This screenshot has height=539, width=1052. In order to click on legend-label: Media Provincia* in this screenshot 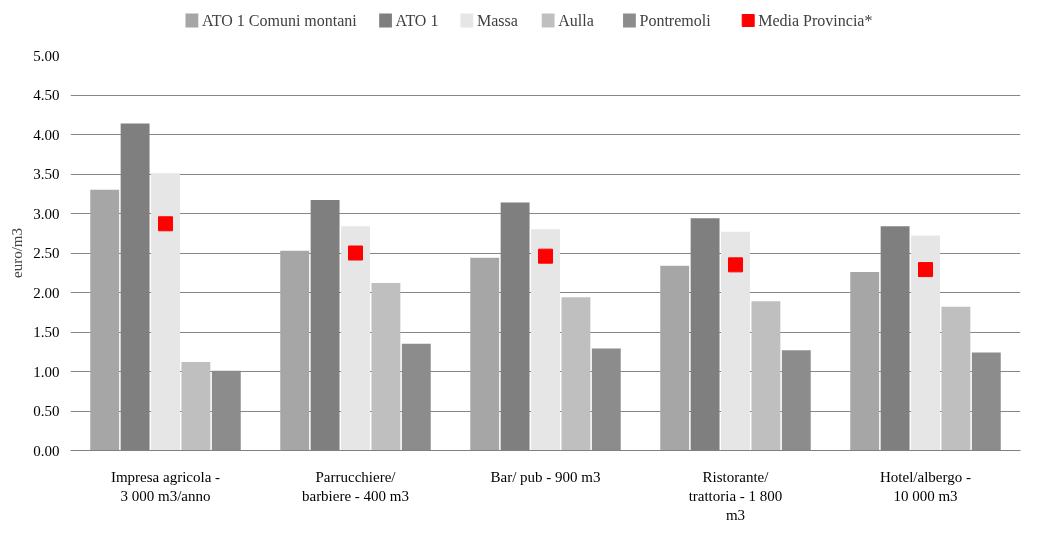, I will do `click(815, 20)`.